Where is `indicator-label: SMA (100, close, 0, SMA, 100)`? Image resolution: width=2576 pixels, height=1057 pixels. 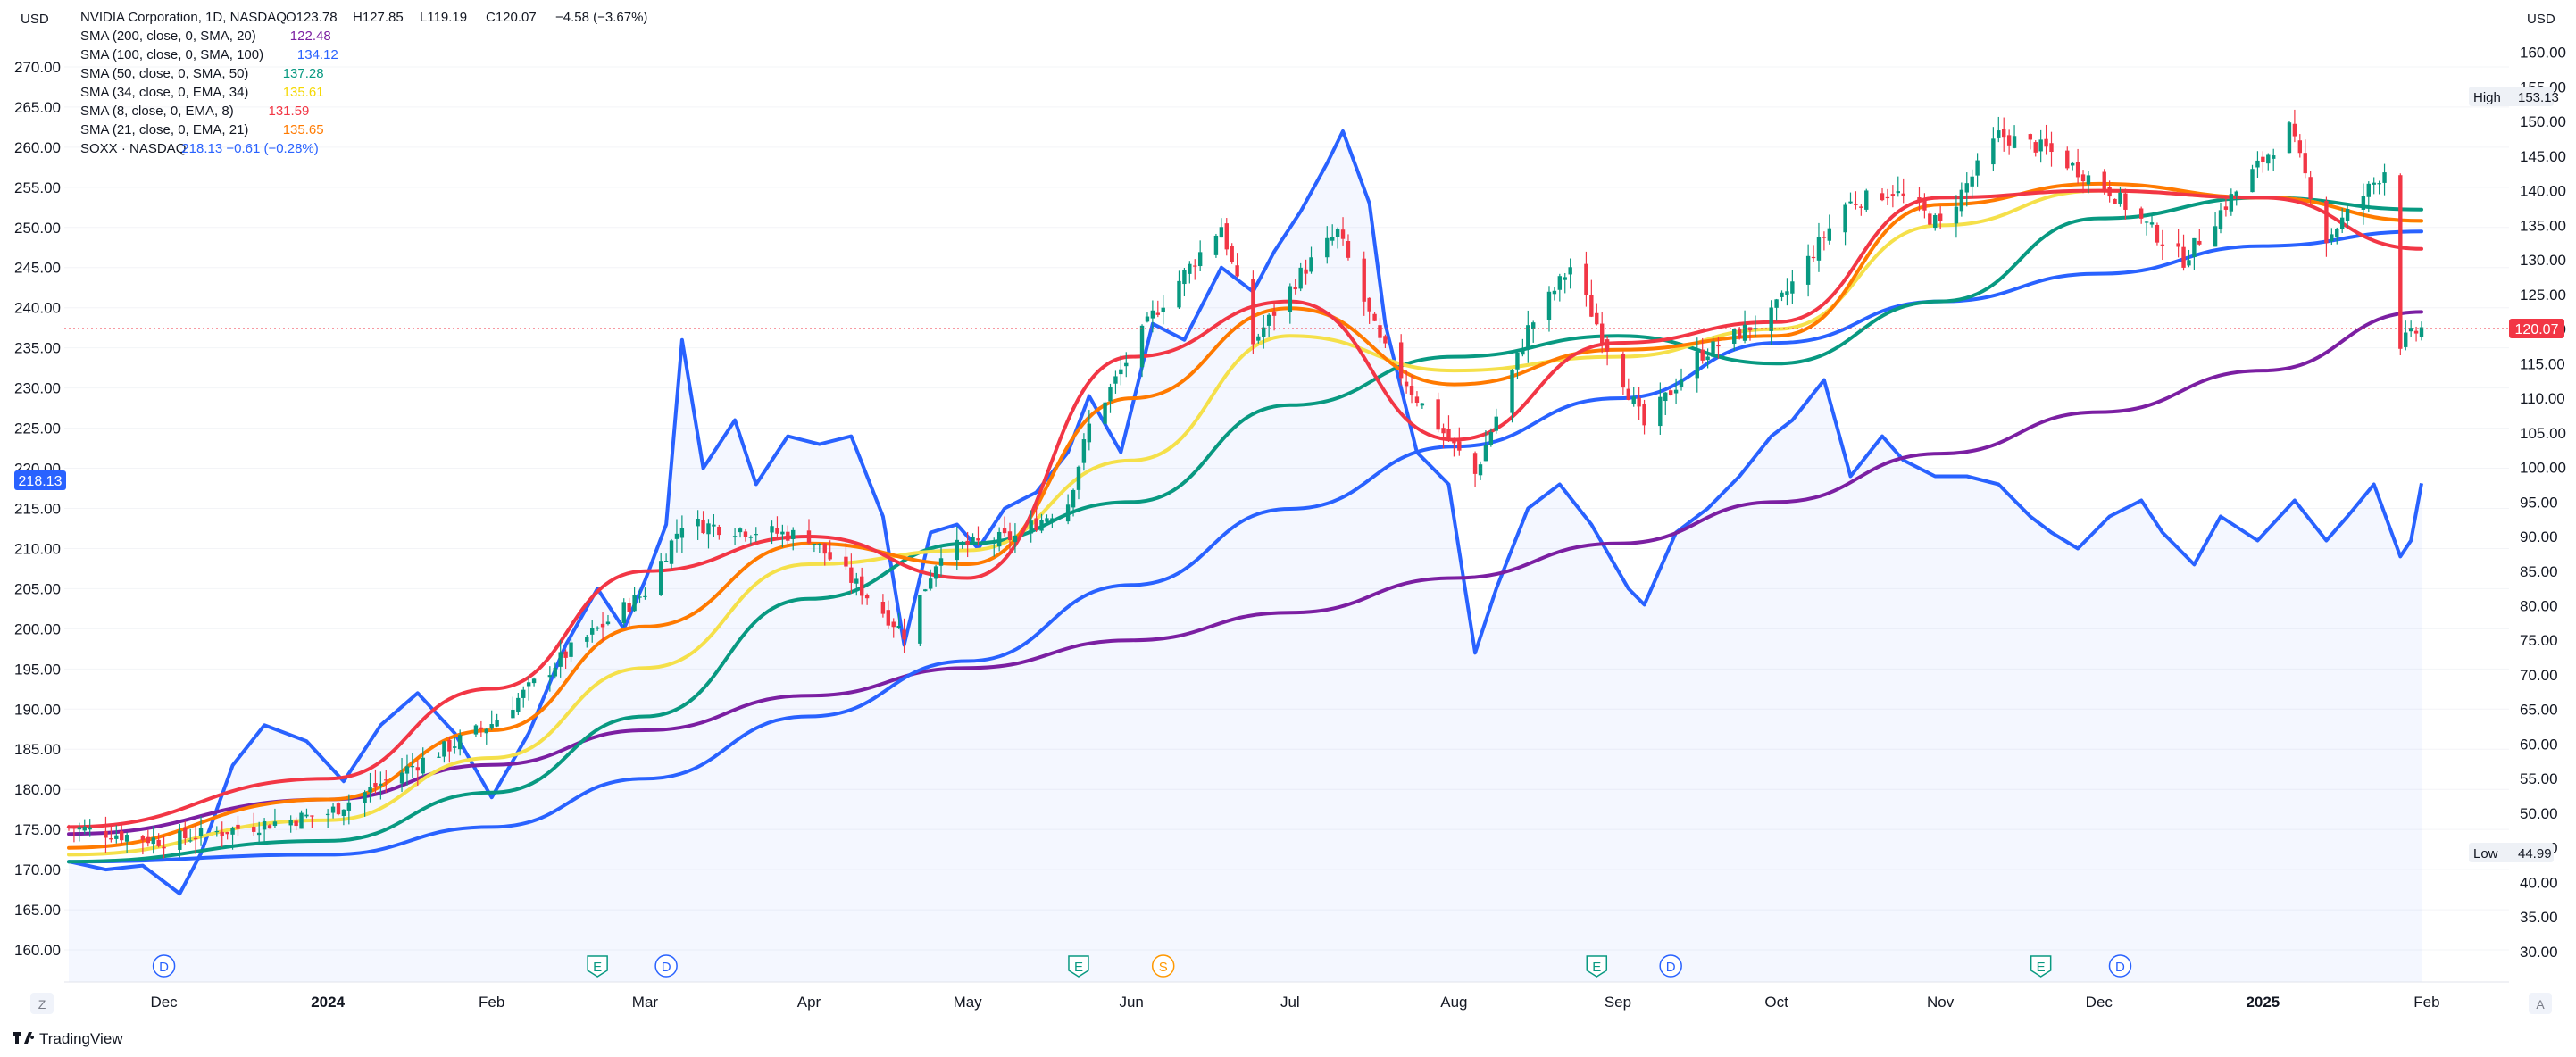
indicator-label: SMA (100, close, 0, SMA, 100) is located at coordinates (171, 54).